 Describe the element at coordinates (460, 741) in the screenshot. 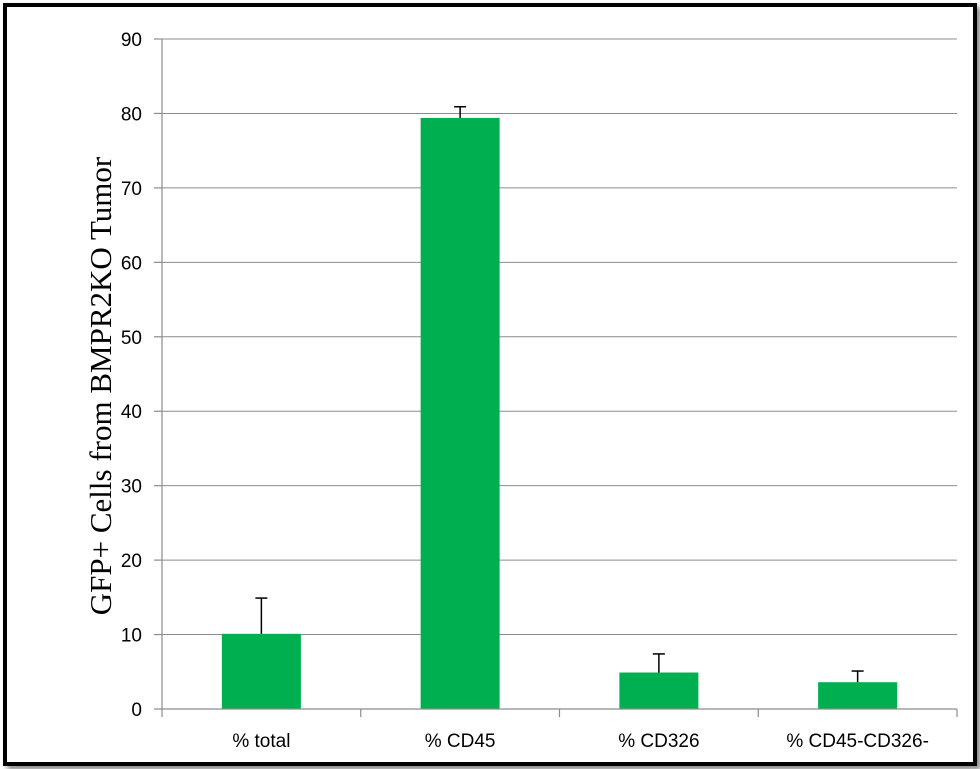

I see `x-tick-label: % CD45` at that location.